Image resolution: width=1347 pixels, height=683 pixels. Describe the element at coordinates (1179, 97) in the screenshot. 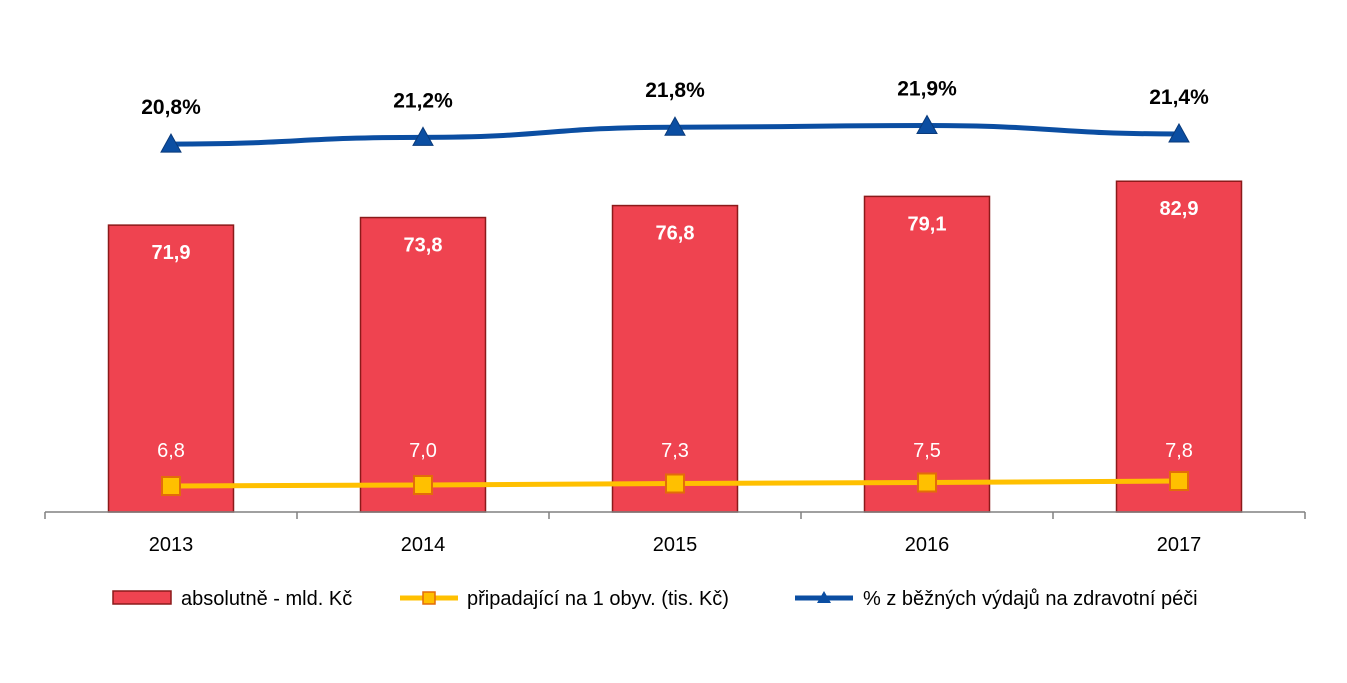

I see `percent-value-label: 21,4%` at that location.